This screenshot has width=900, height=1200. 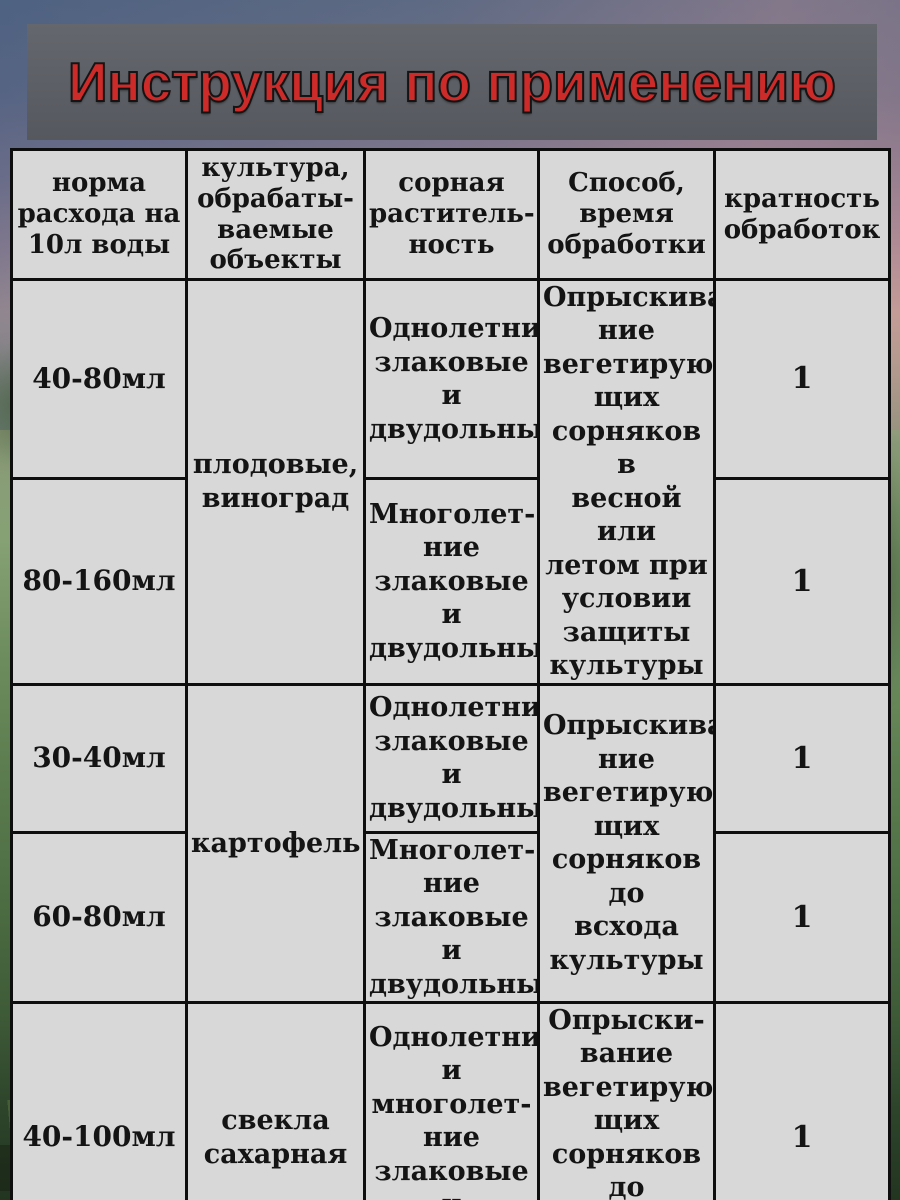 What do you see at coordinates (275, 843) in the screenshot?
I see `crop-cell: картофель` at bounding box center [275, 843].